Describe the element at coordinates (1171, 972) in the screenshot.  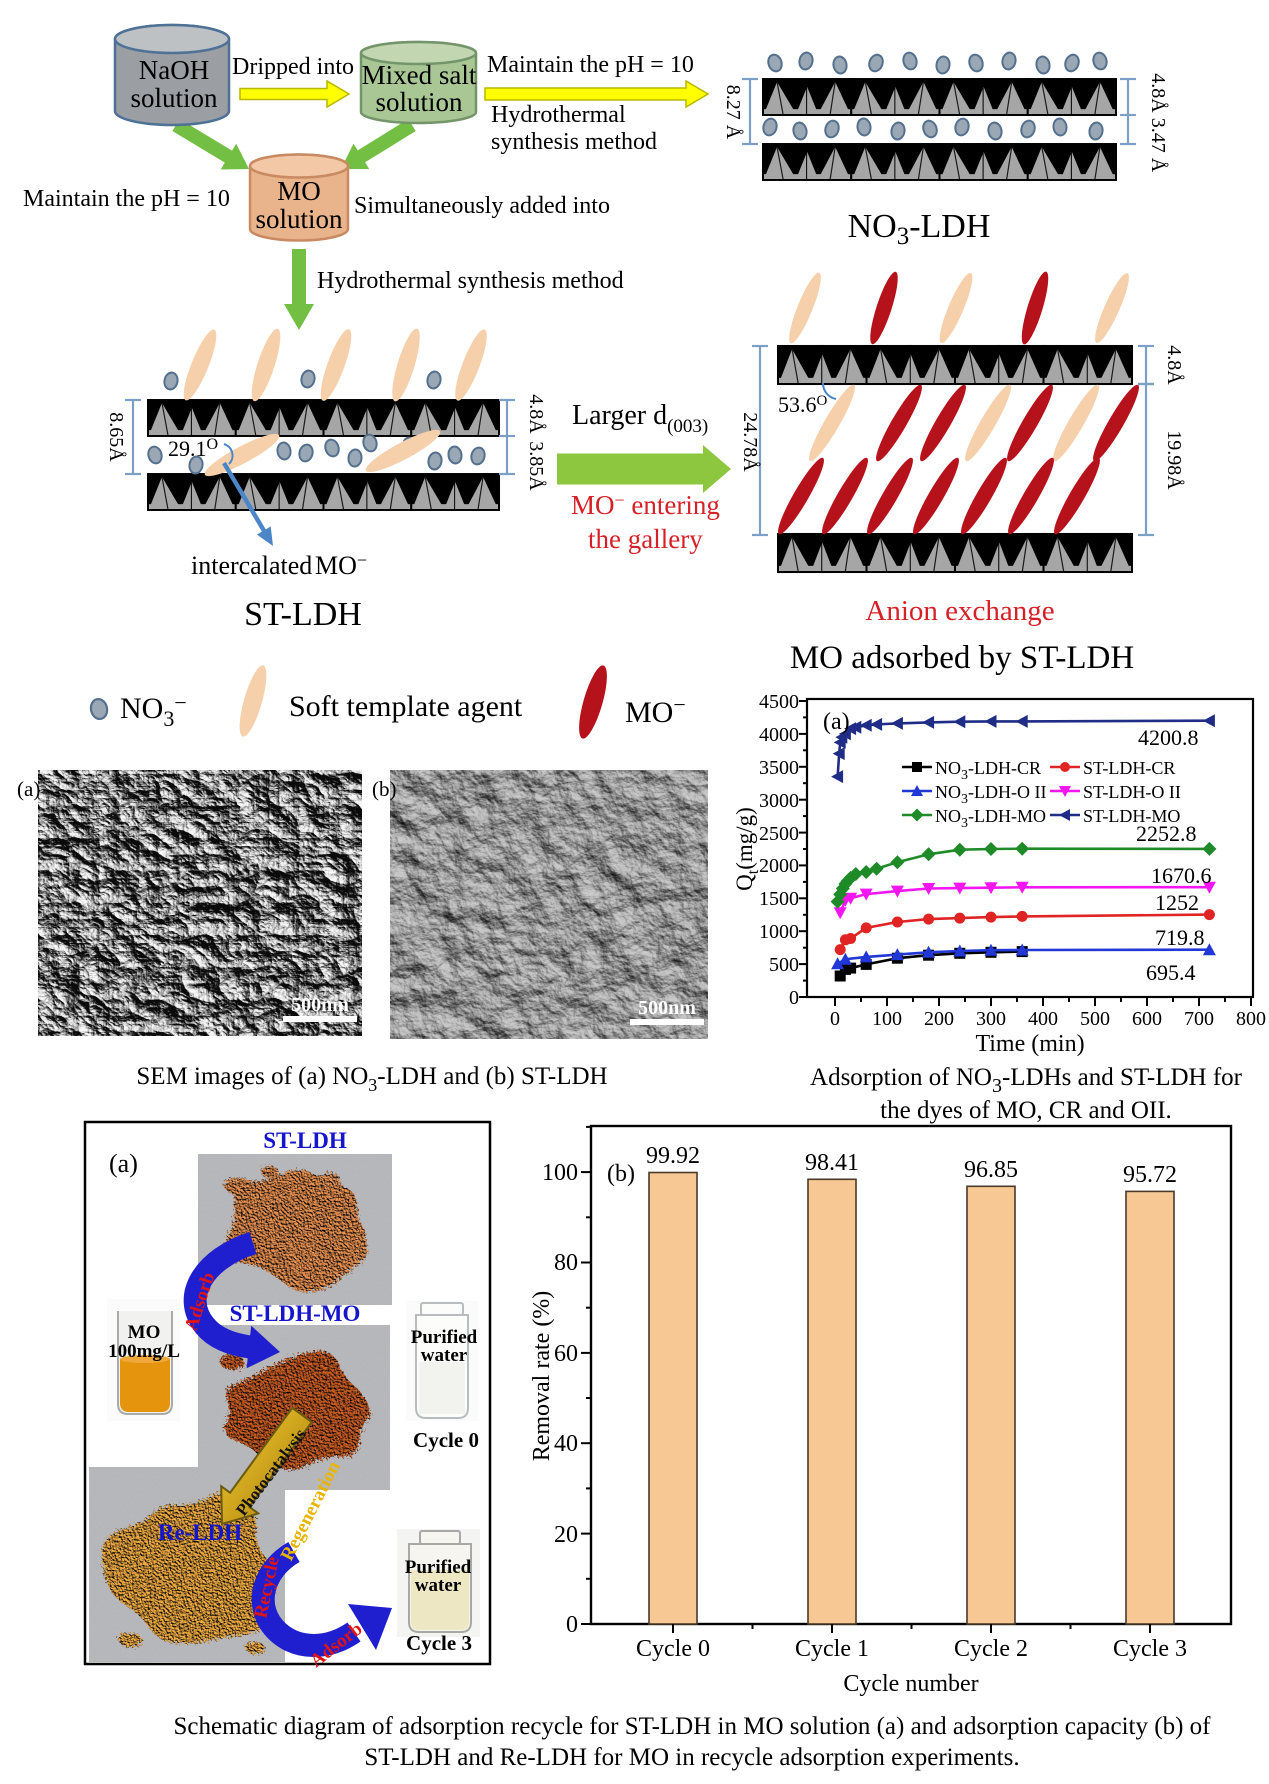
I see `svg-text: 695.4` at that location.